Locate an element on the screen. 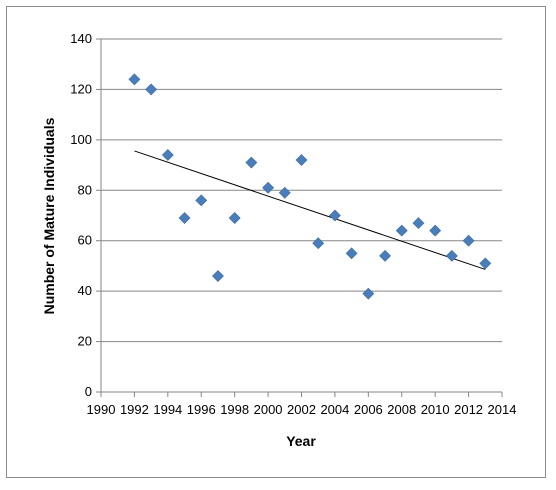 Image resolution: width=556 pixels, height=490 pixels. x-tick-label: 2008 is located at coordinates (401, 409).